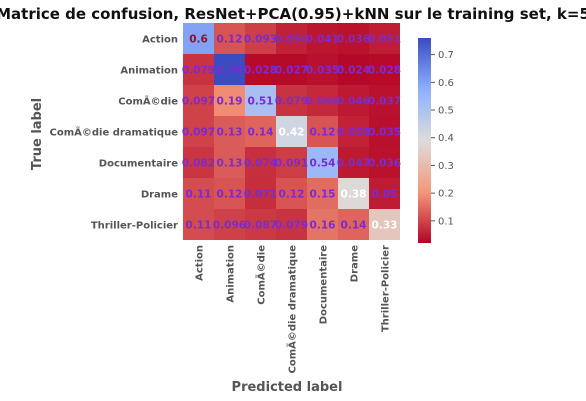 This screenshot has width=586, height=401. I want to click on heatmap-cell-label: 0.024, so click(353, 71).